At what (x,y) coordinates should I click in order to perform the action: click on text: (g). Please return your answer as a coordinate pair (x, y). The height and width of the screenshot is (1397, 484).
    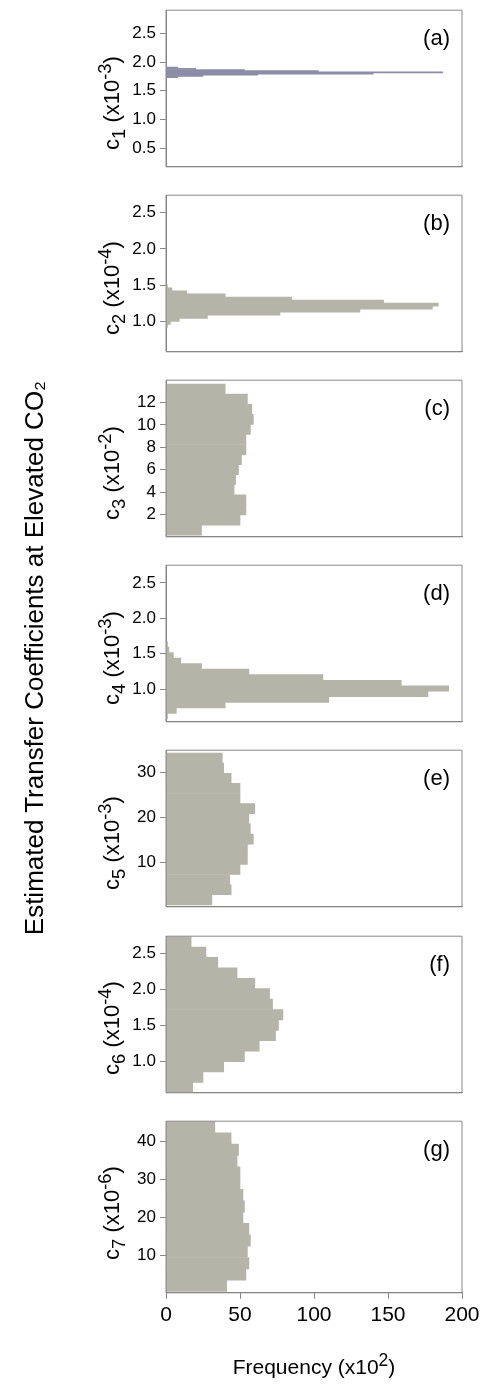
    Looking at the image, I should click on (436, 1148).